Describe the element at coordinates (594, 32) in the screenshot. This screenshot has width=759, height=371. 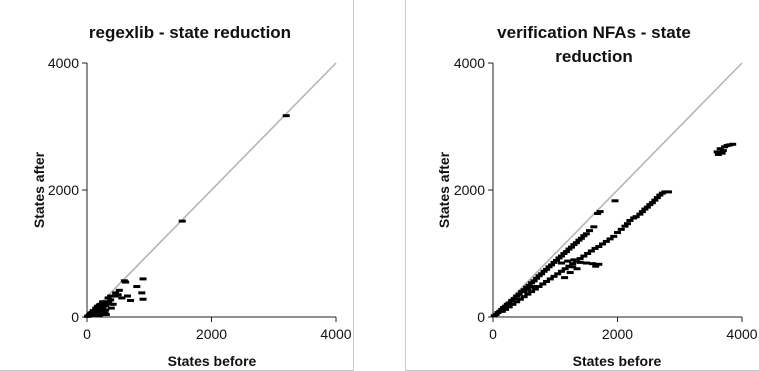
I see `chart-title-line-1: verification NFAs - state` at that location.